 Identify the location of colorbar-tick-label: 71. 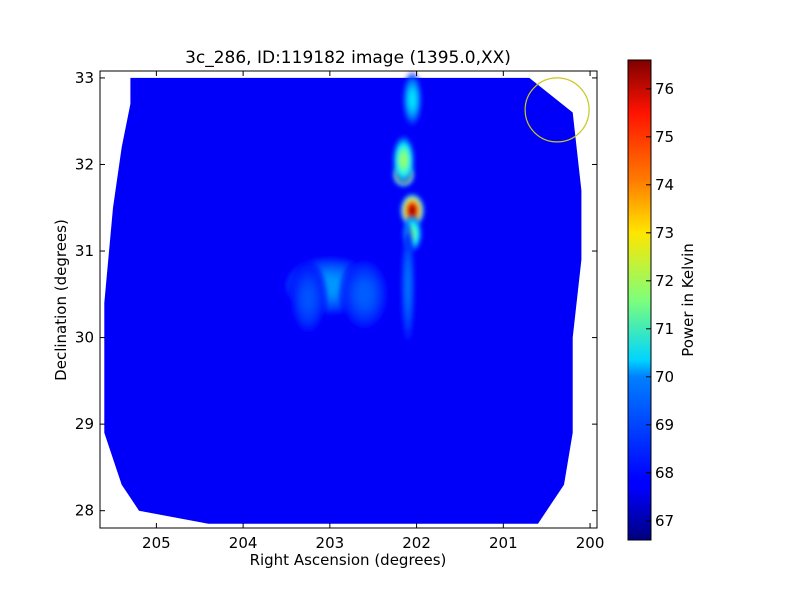
(664, 329).